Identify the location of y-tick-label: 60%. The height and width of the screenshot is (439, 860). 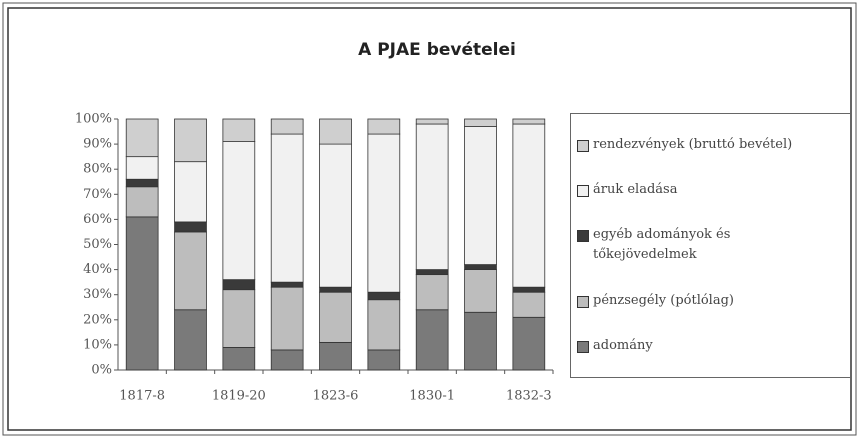
(97, 219).